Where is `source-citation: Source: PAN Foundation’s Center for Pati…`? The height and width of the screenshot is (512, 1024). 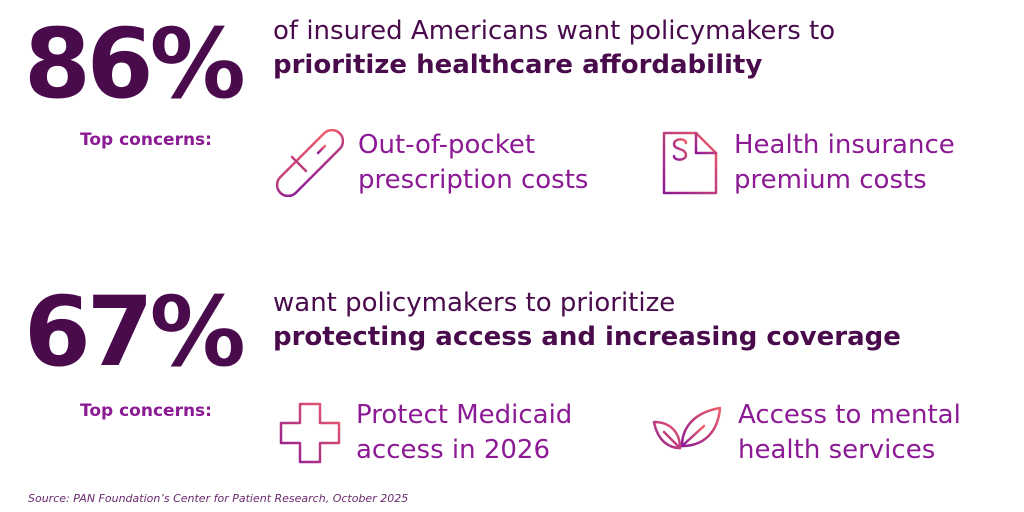 source-citation: Source: PAN Foundation’s Center for Pati… is located at coordinates (218, 498).